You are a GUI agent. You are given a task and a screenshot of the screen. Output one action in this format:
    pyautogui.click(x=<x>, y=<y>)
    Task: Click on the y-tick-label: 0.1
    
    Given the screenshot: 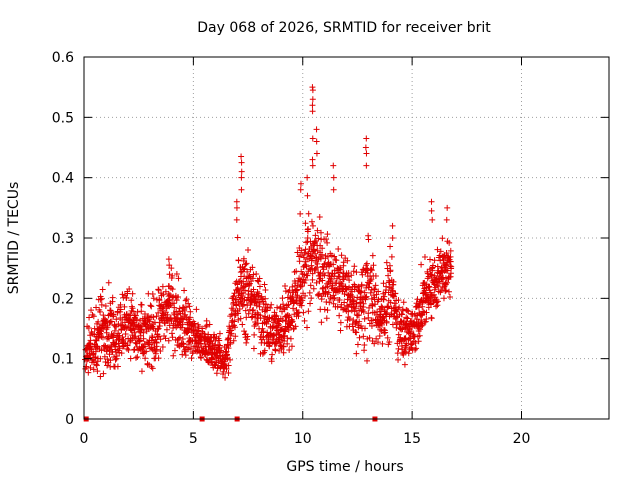 What is the action you would take?
    pyautogui.click(x=63, y=360)
    